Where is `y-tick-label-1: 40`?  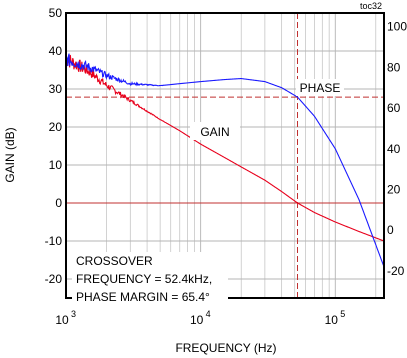
y-tick-label-1: 40 is located at coordinates (56, 51).